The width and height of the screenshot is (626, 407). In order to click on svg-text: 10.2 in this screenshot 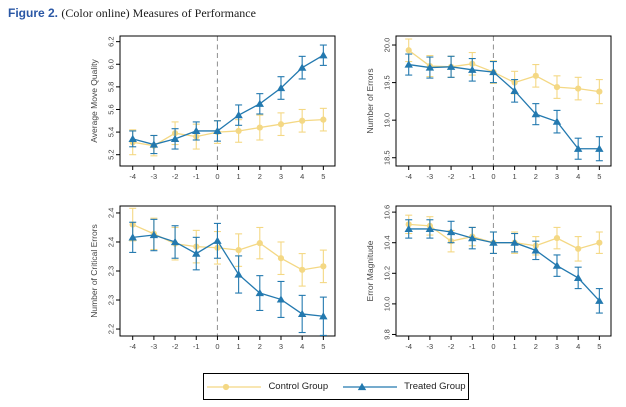, I will do `click(387, 273)`.